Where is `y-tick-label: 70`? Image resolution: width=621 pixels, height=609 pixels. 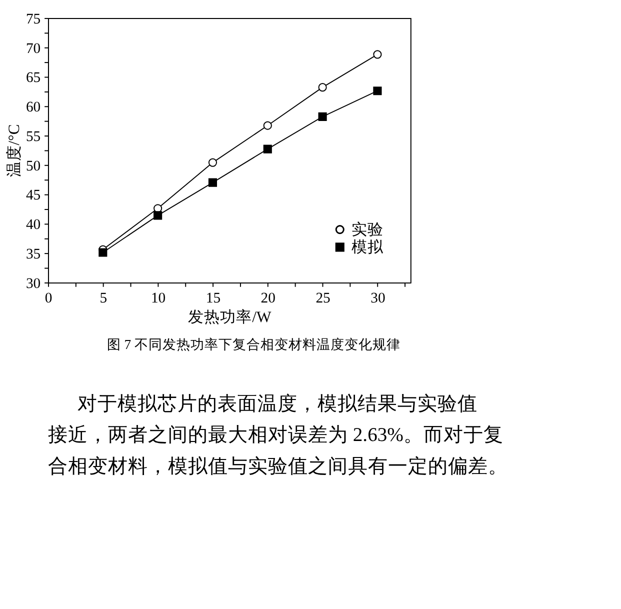 y-tick-label: 70 is located at coordinates (33, 48).